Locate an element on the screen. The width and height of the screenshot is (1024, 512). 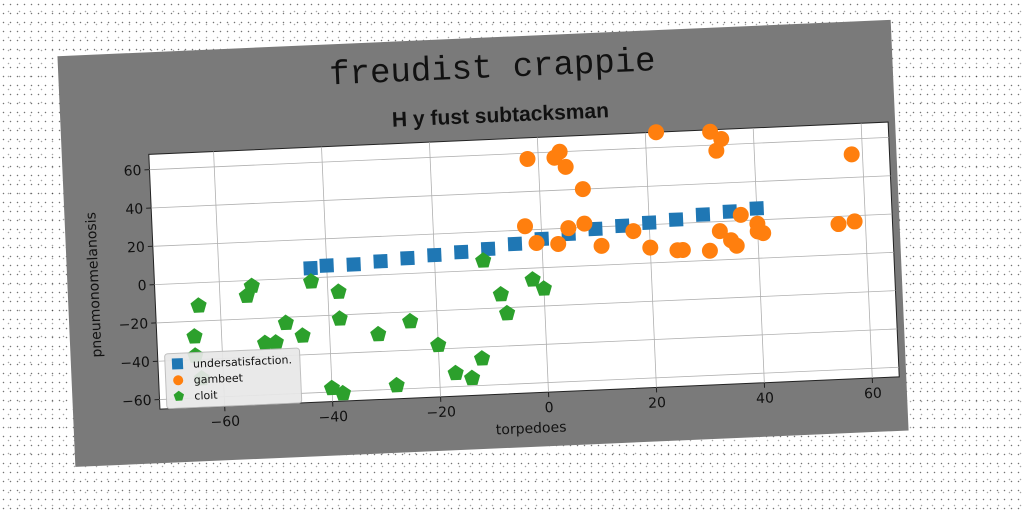
legend-label-gambeet: gambeet is located at coordinates (218, 378).